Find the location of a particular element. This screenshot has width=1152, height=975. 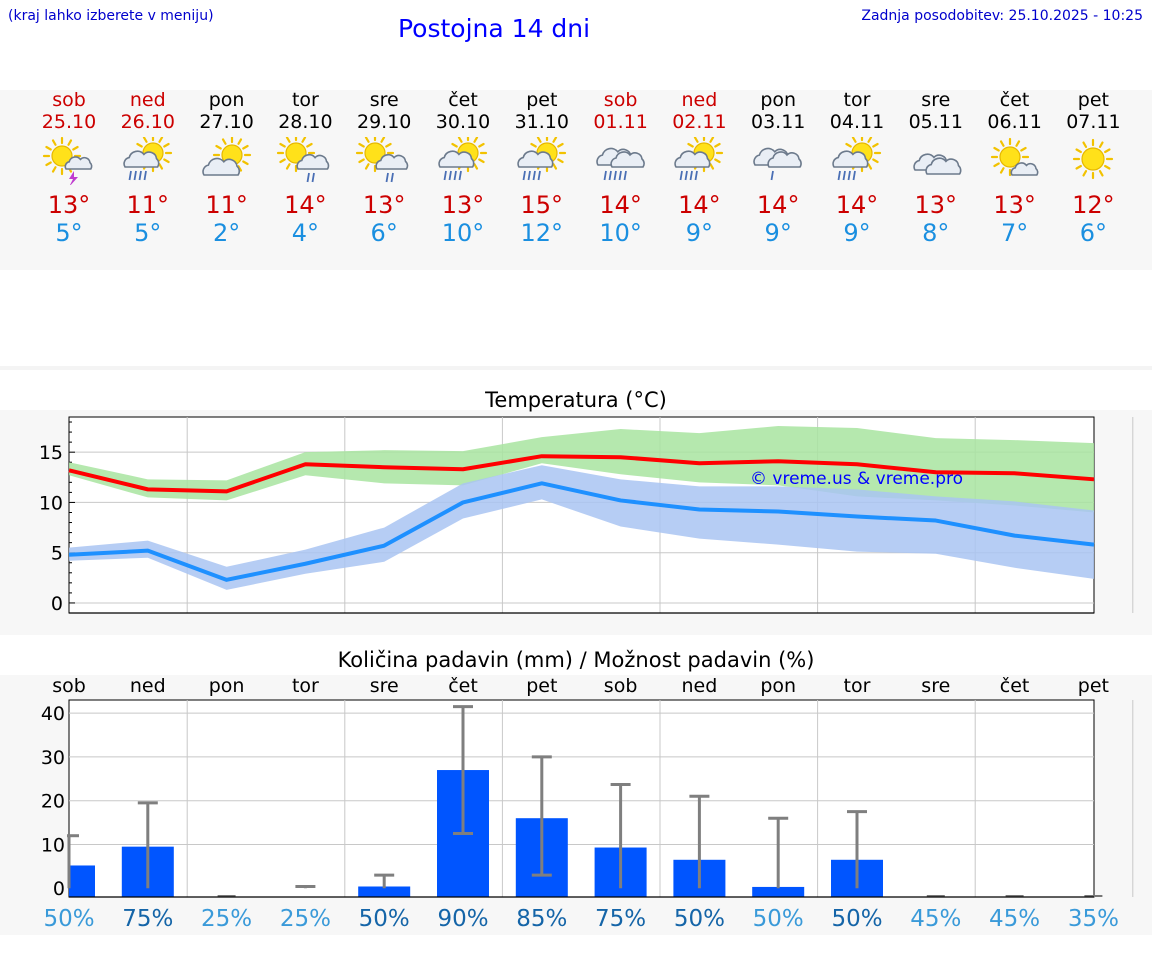

precip-tick-label: 30 is located at coordinates (53, 758).